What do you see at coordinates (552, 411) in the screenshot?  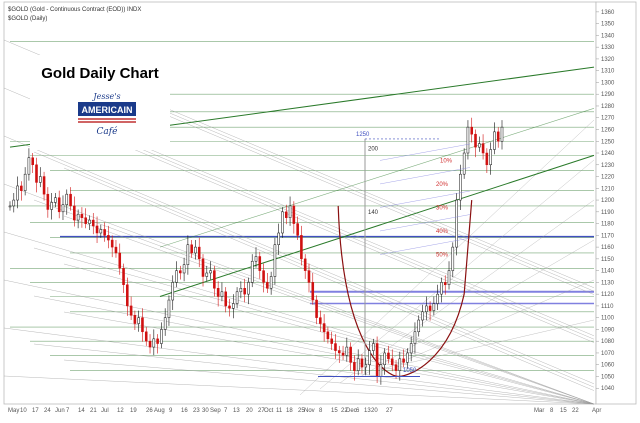 I see `x-tick-label: 8` at bounding box center [552, 411].